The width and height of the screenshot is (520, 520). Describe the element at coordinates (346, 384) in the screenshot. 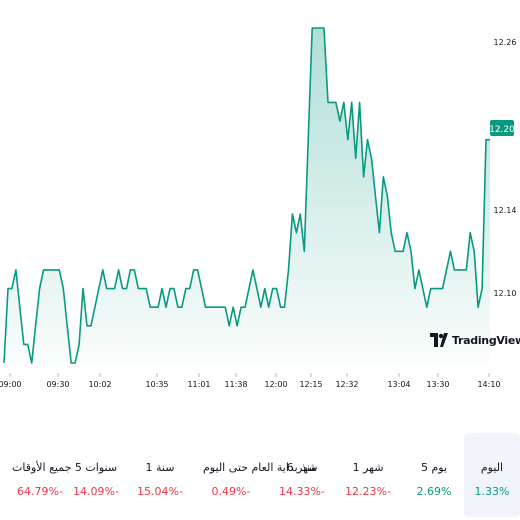

I see `x-tick-label: 12:32` at that location.